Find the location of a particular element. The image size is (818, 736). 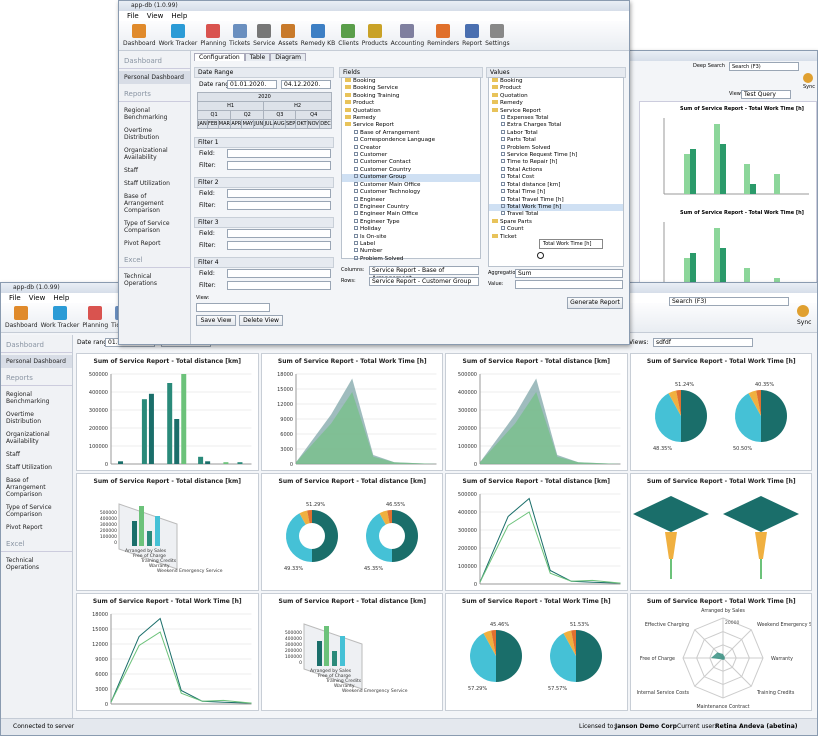

value-box is located at coordinates (569, 284).